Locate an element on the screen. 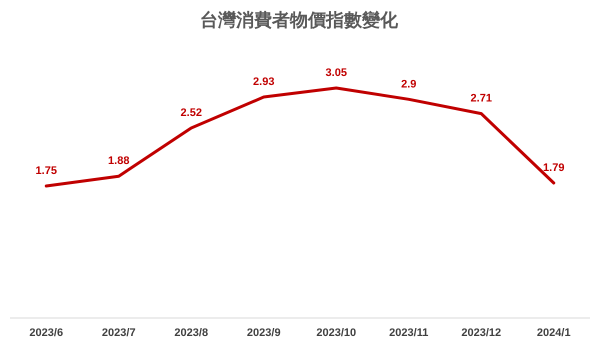  x-tick-label: 2023/11 is located at coordinates (408, 333).